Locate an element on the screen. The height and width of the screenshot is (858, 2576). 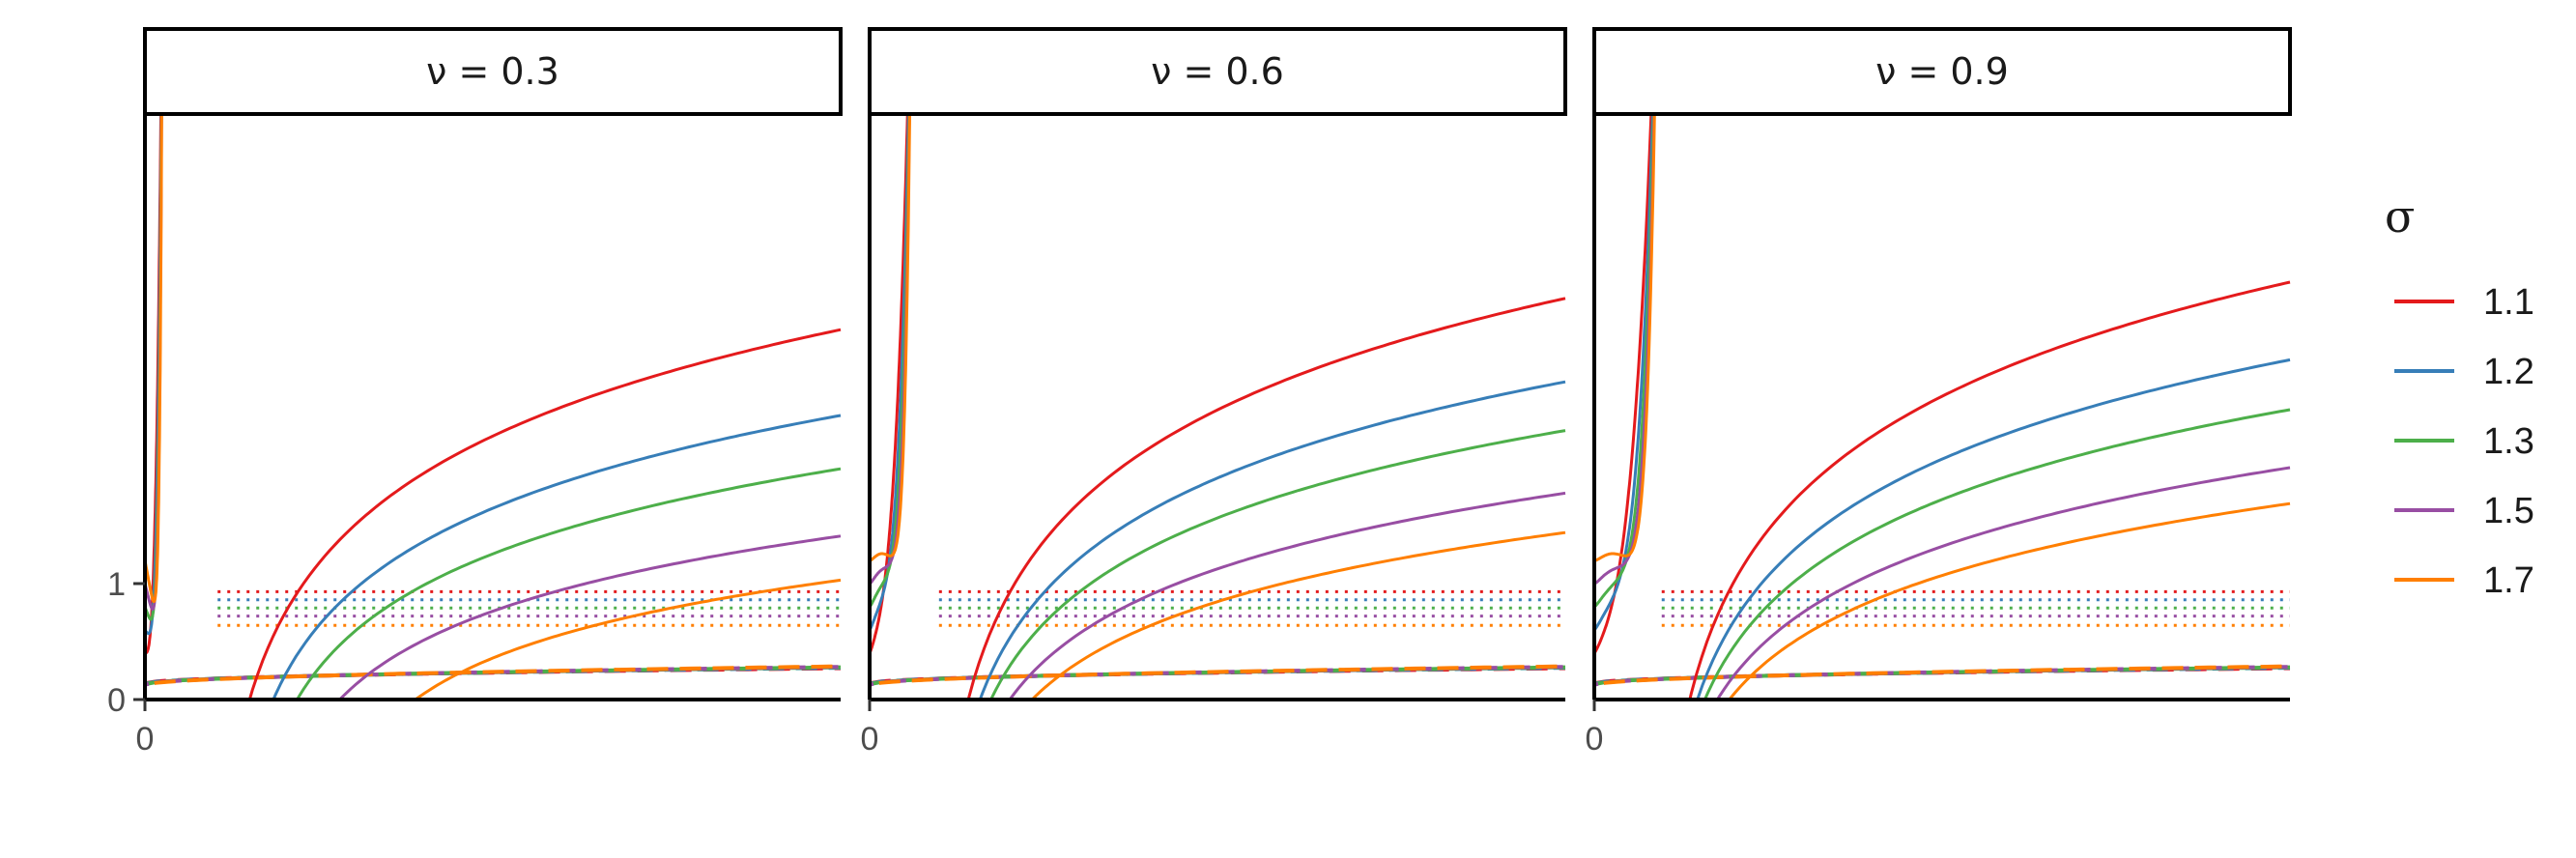
facet-strip-label: ν = 0.6 is located at coordinates (1217, 71).